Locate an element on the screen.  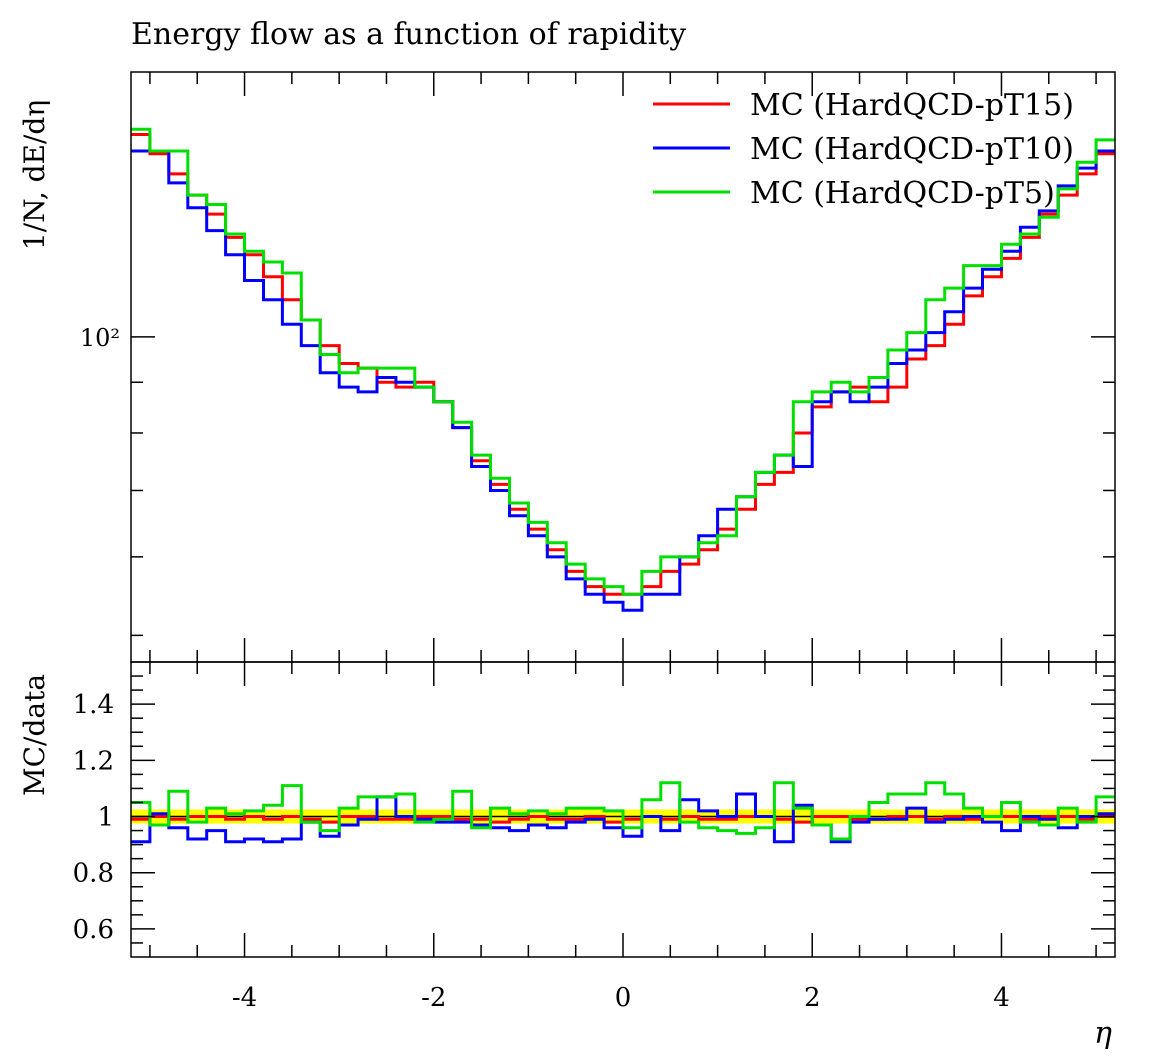
ratio-y-tick-label: 1.2 is located at coordinates (93, 761).